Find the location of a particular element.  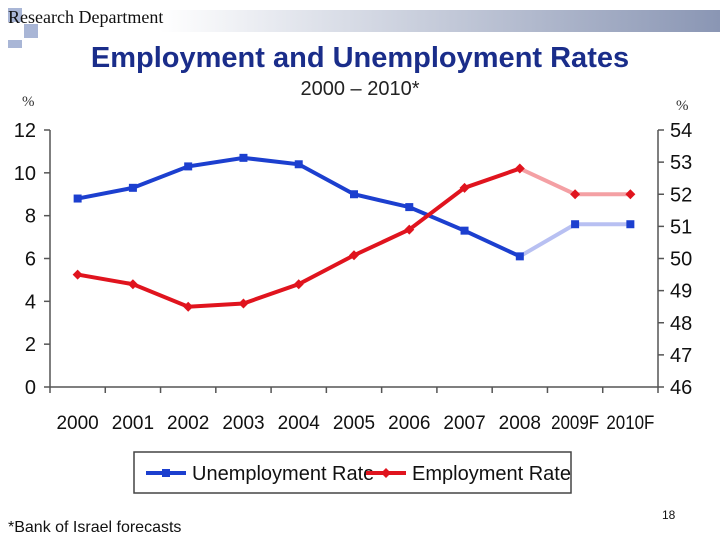

x-tick-label: 2001 is located at coordinates (133, 423).